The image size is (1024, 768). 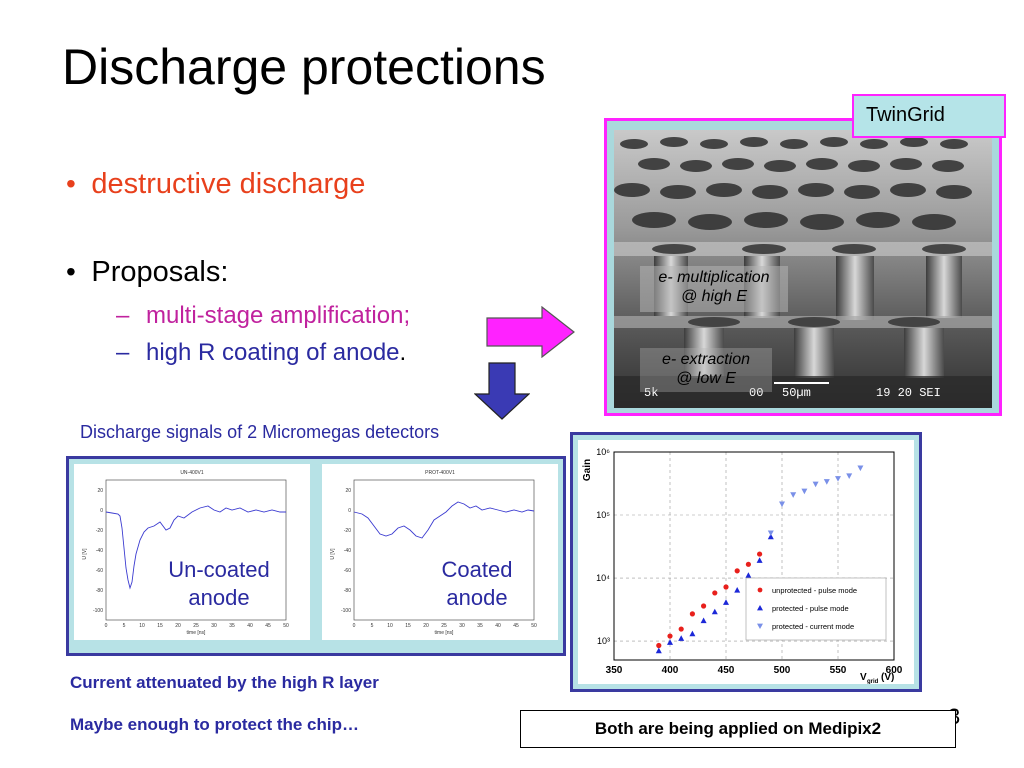 What do you see at coordinates (714, 289) in the screenshot?
I see `label-e-multiplication: e- multiplication @ high E` at bounding box center [714, 289].